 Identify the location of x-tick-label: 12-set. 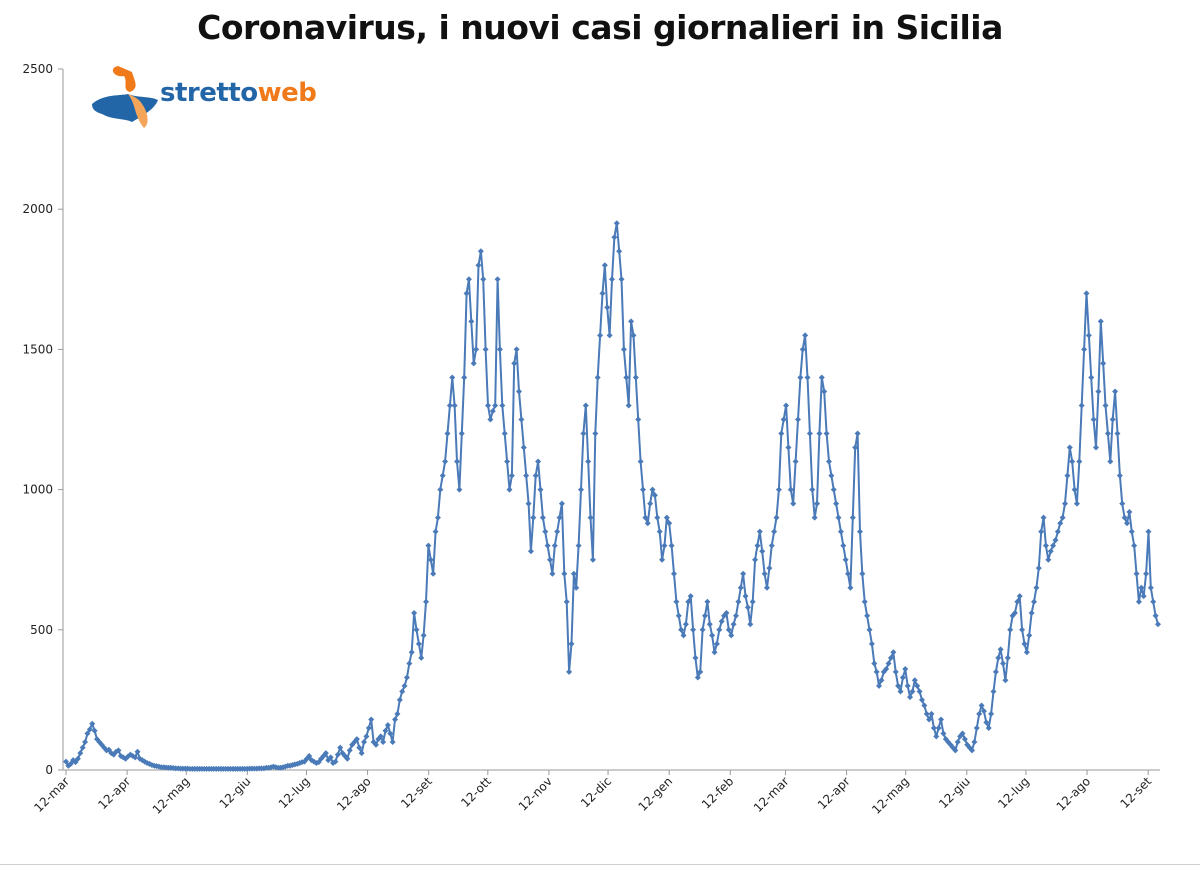
(1136, 792).